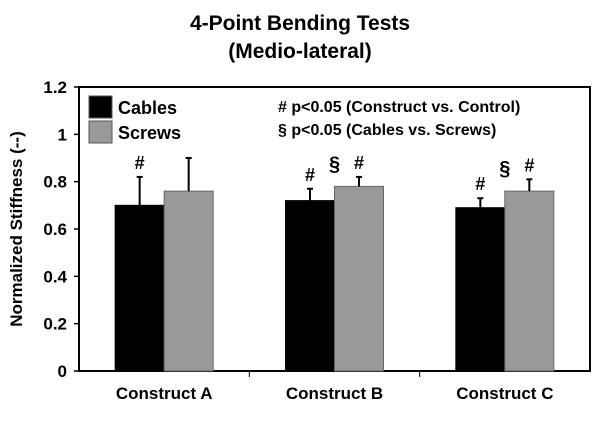  I want to click on y-tick-label: 0.4, so click(55, 276).